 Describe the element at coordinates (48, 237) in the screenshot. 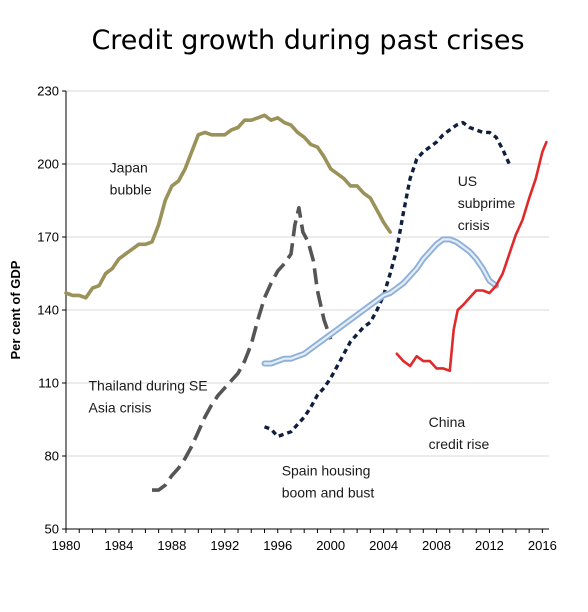

I see `y-tick-label-170: 170` at that location.